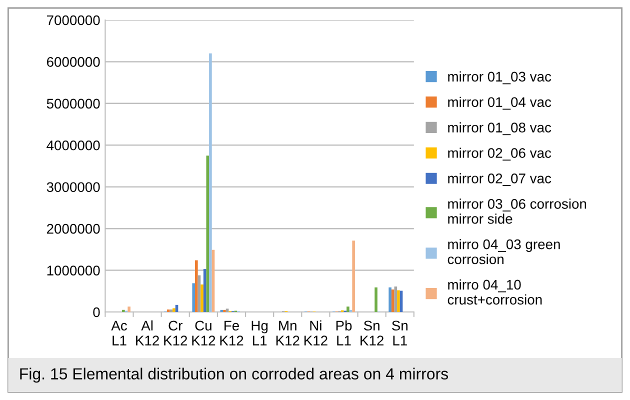  Describe the element at coordinates (73, 271) in the screenshot. I see `y-tick-label: 1000000` at that location.